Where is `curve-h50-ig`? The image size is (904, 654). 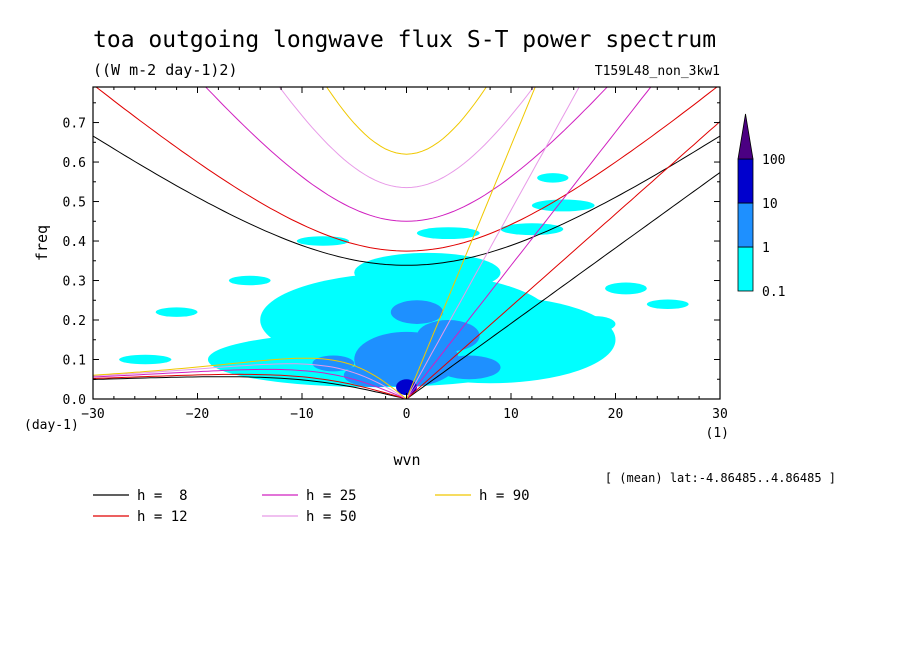
curve-h50-ig is located at coordinates (406, 138).